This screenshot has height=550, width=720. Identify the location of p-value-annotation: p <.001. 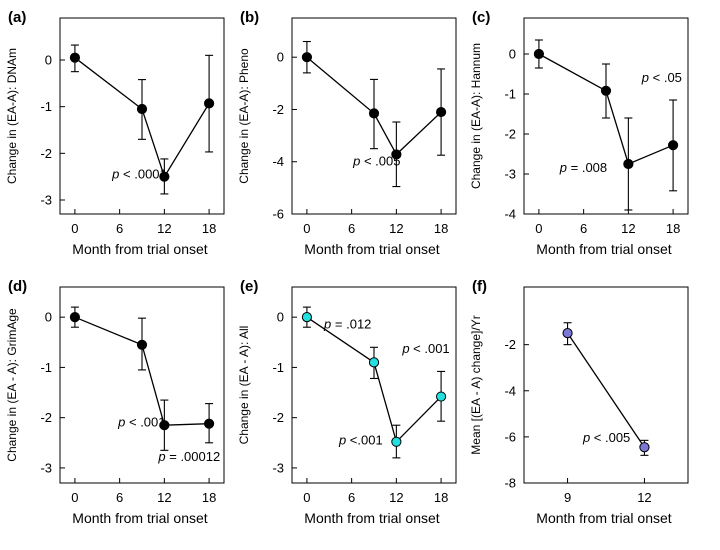
(360, 439).